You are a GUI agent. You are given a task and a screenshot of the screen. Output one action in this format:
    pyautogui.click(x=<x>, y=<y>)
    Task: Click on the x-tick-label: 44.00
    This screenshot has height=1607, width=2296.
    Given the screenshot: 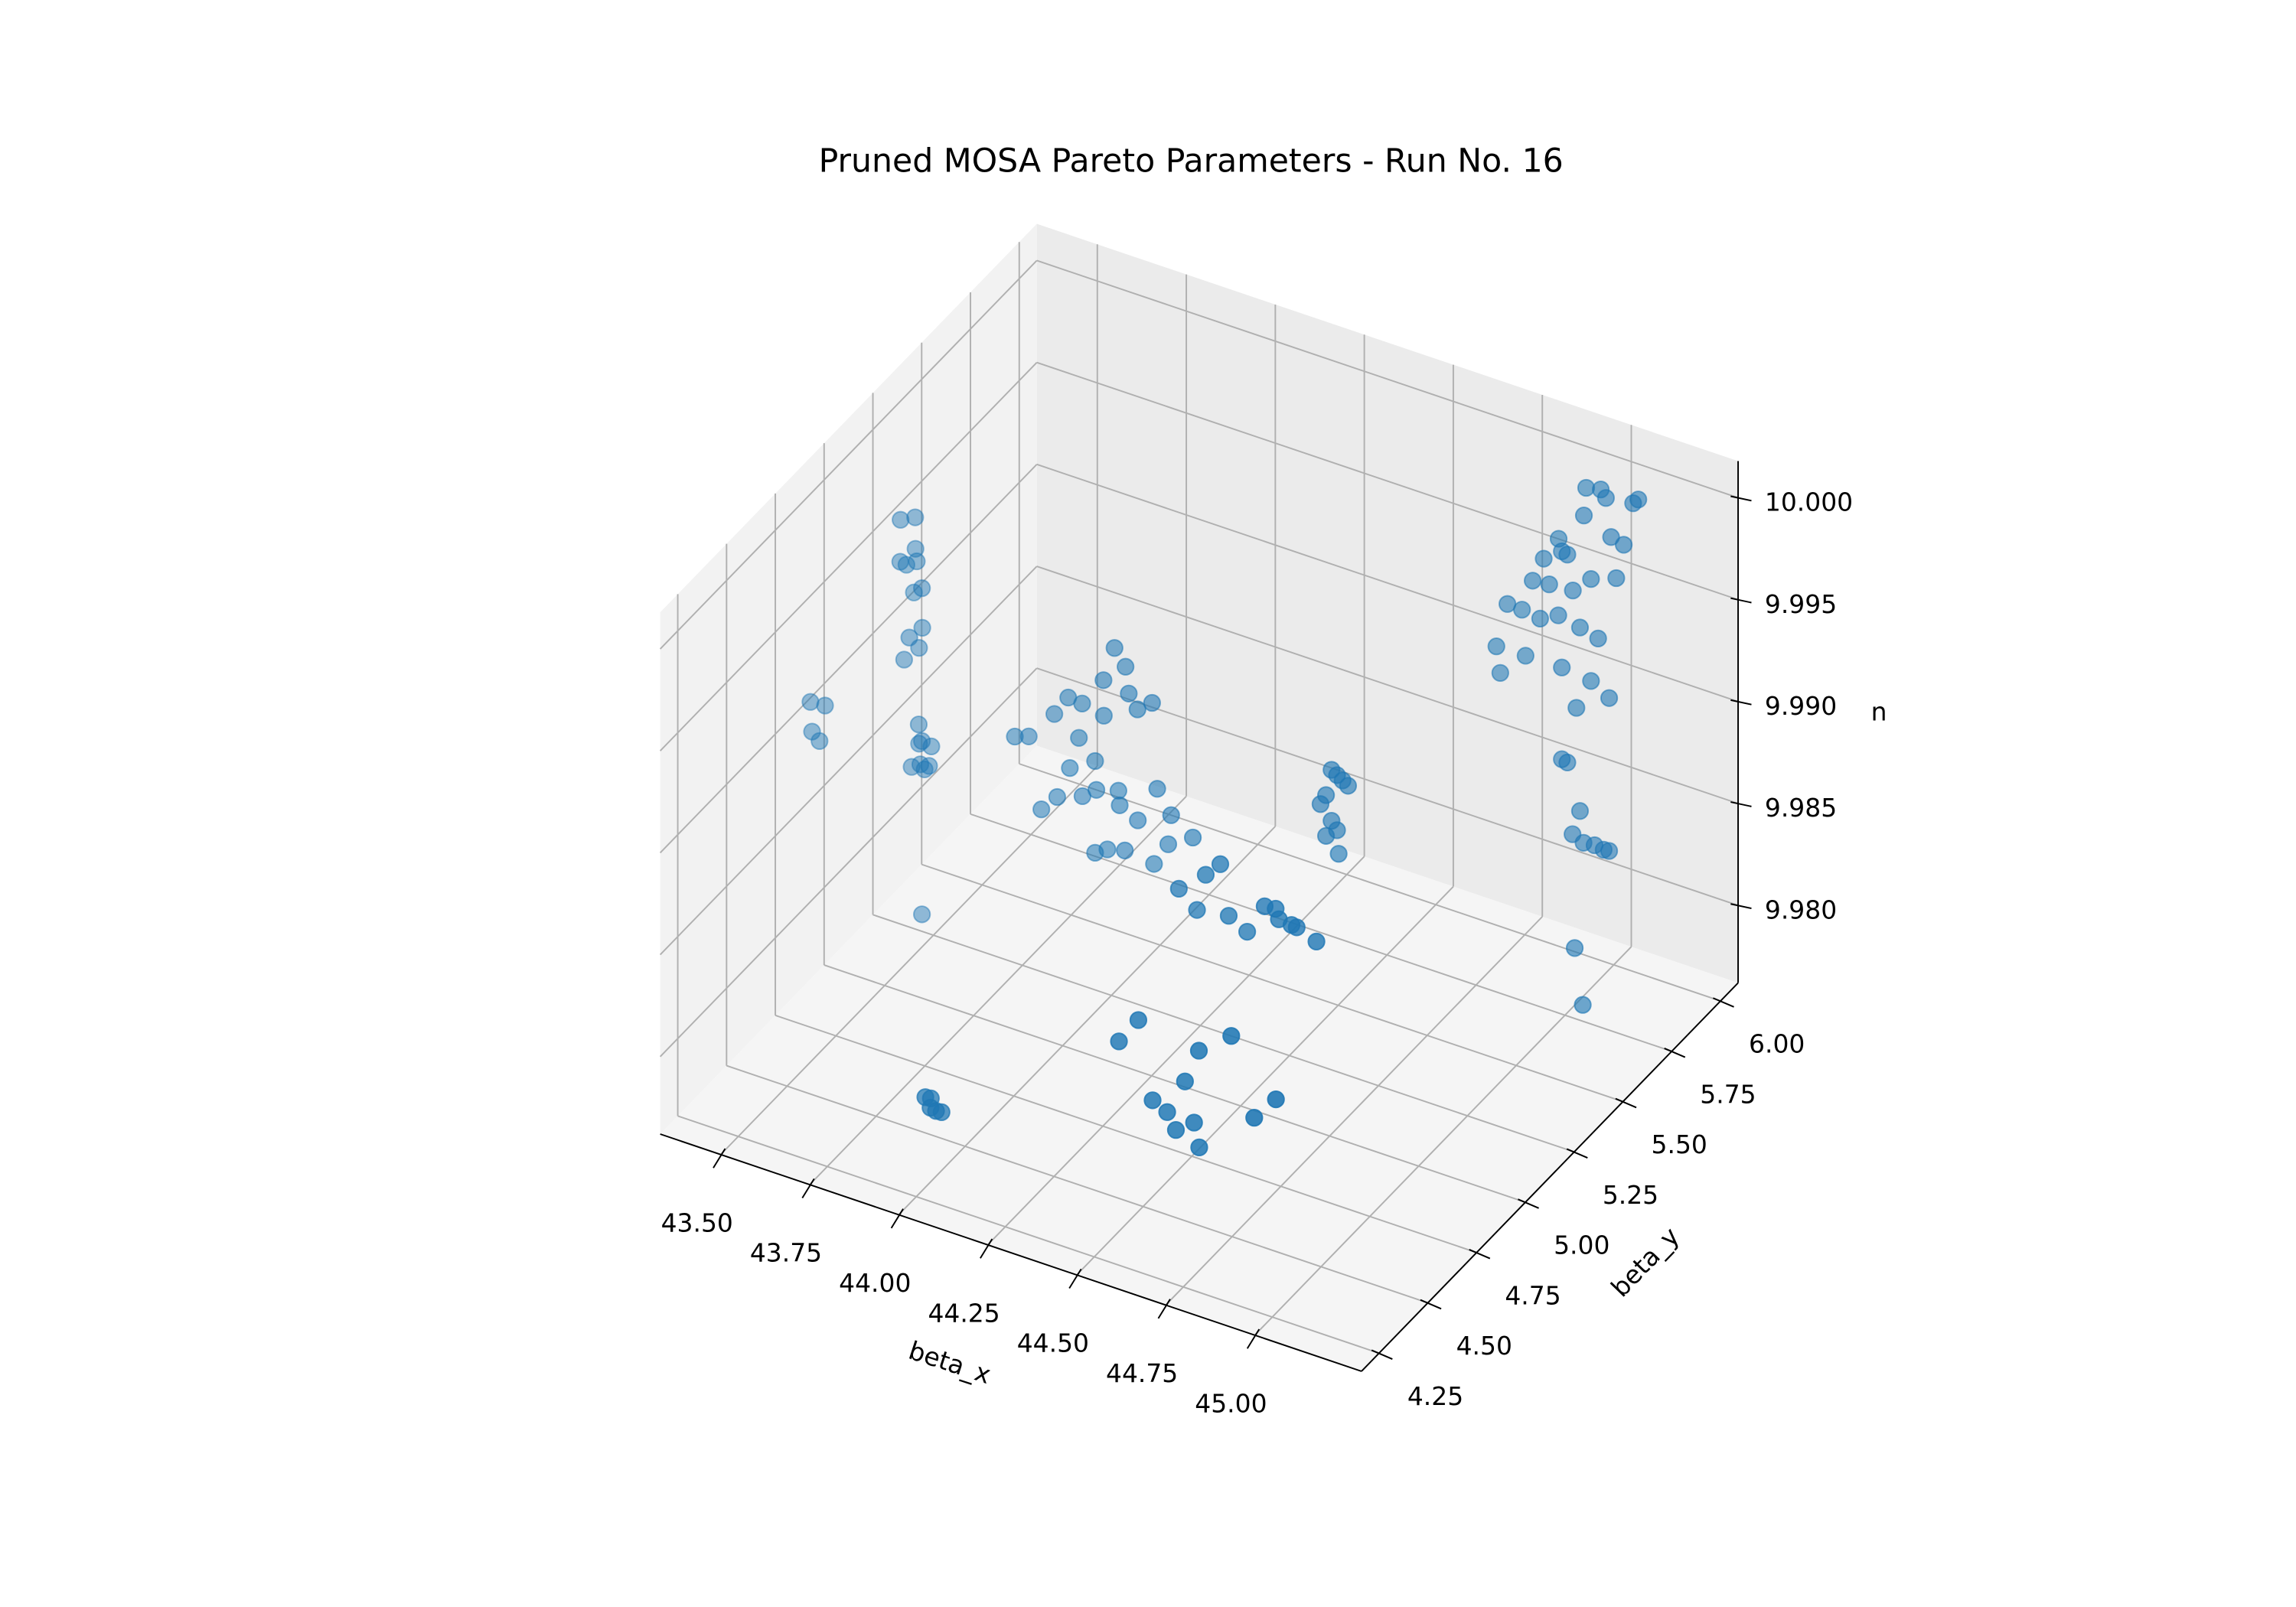 What is the action you would take?
    pyautogui.click(x=875, y=1283)
    